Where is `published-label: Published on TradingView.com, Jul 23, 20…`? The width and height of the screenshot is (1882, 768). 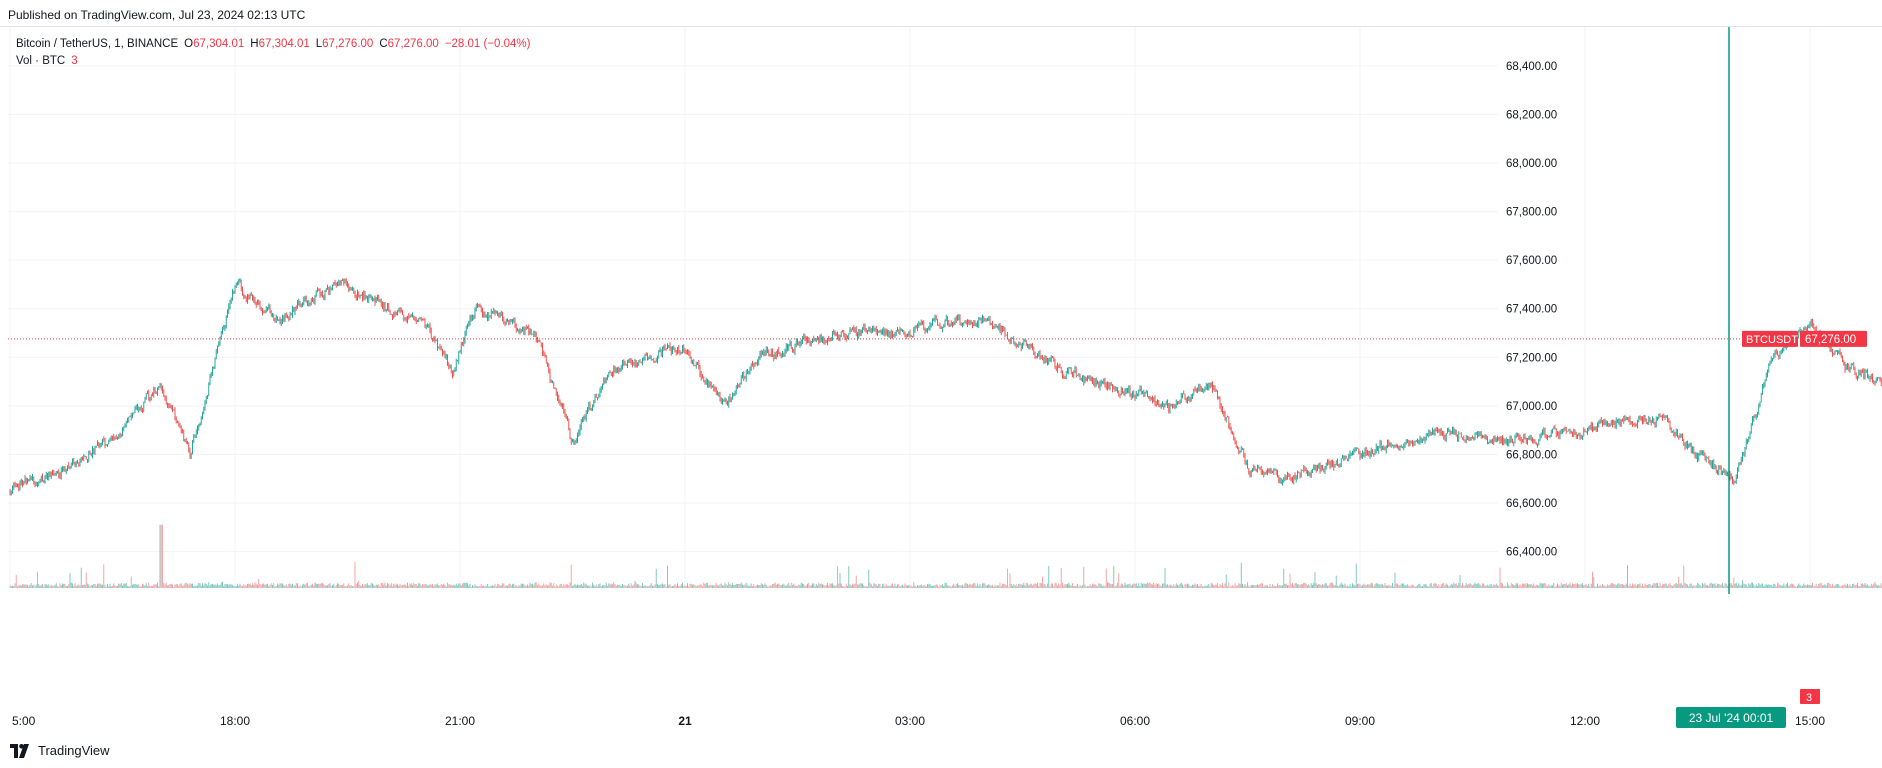
published-label: Published on TradingView.com, Jul 23, 20… is located at coordinates (157, 15).